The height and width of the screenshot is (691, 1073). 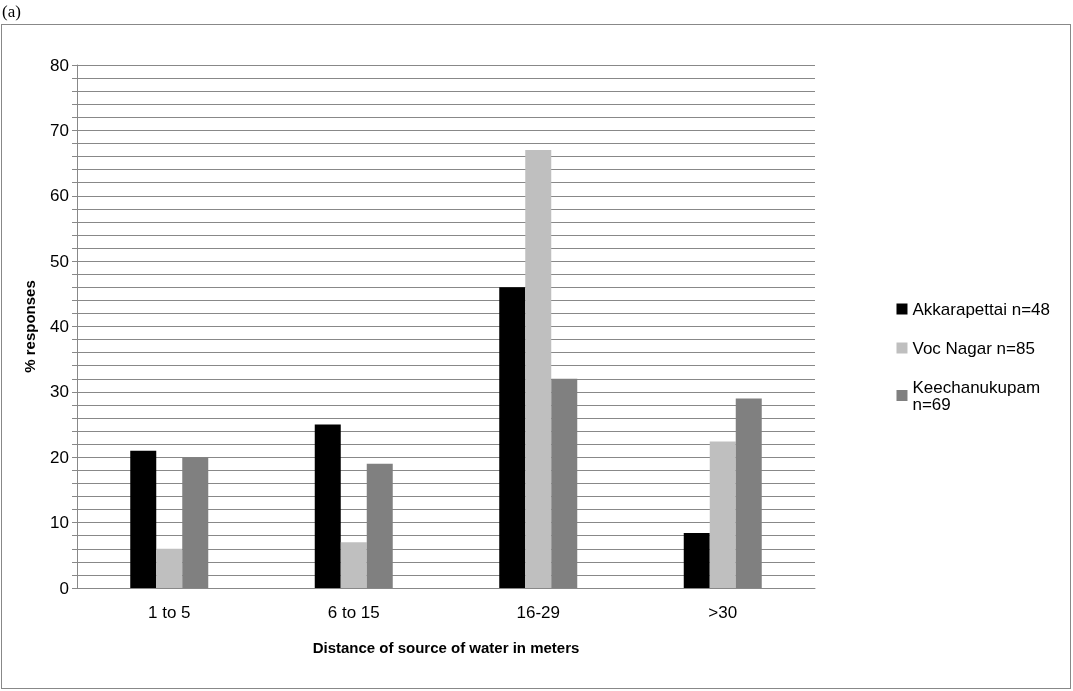 I want to click on y-tick-label: 60, so click(x=59, y=196).